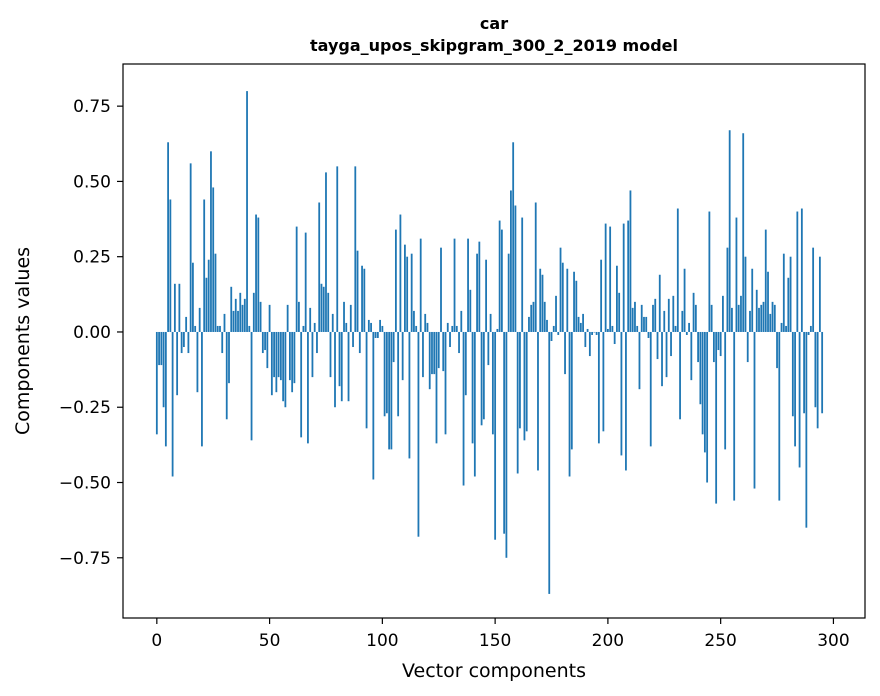 The width and height of the screenshot is (880, 696). Describe the element at coordinates (495, 641) in the screenshot. I see `x-tick-label: 150` at that location.